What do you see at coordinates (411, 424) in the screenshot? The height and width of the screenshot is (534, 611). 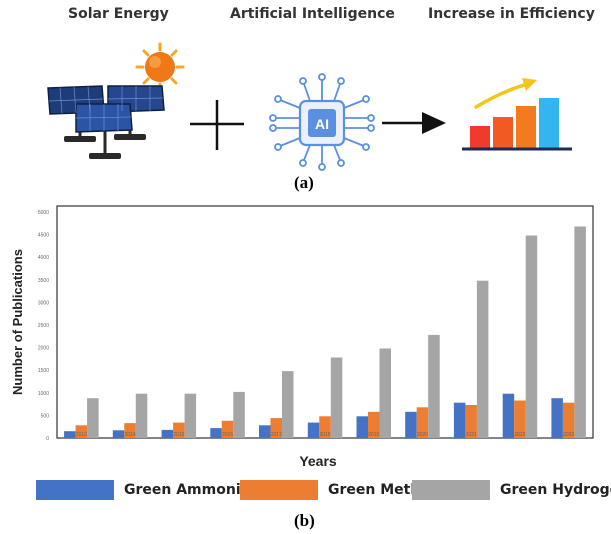 I see `bar-green-ammonia-2020` at bounding box center [411, 424].